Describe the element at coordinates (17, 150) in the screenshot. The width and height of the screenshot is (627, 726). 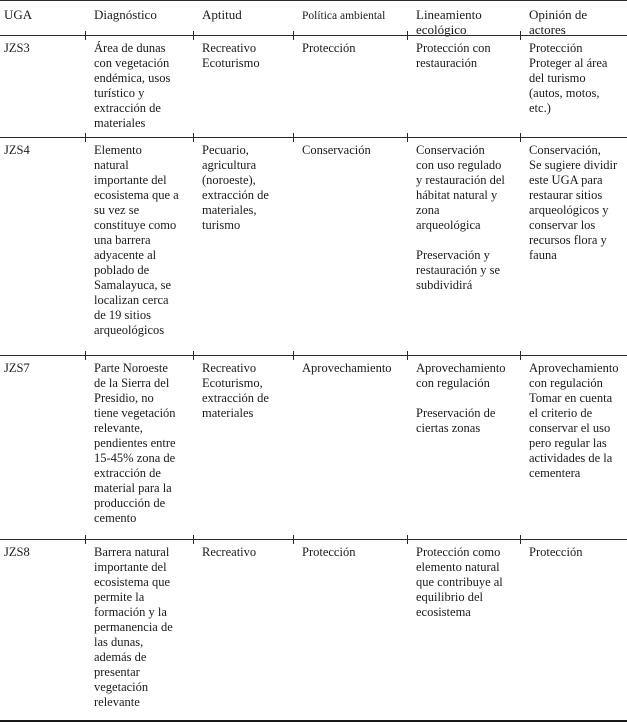
I see `cell-uga: JZS4` at that location.